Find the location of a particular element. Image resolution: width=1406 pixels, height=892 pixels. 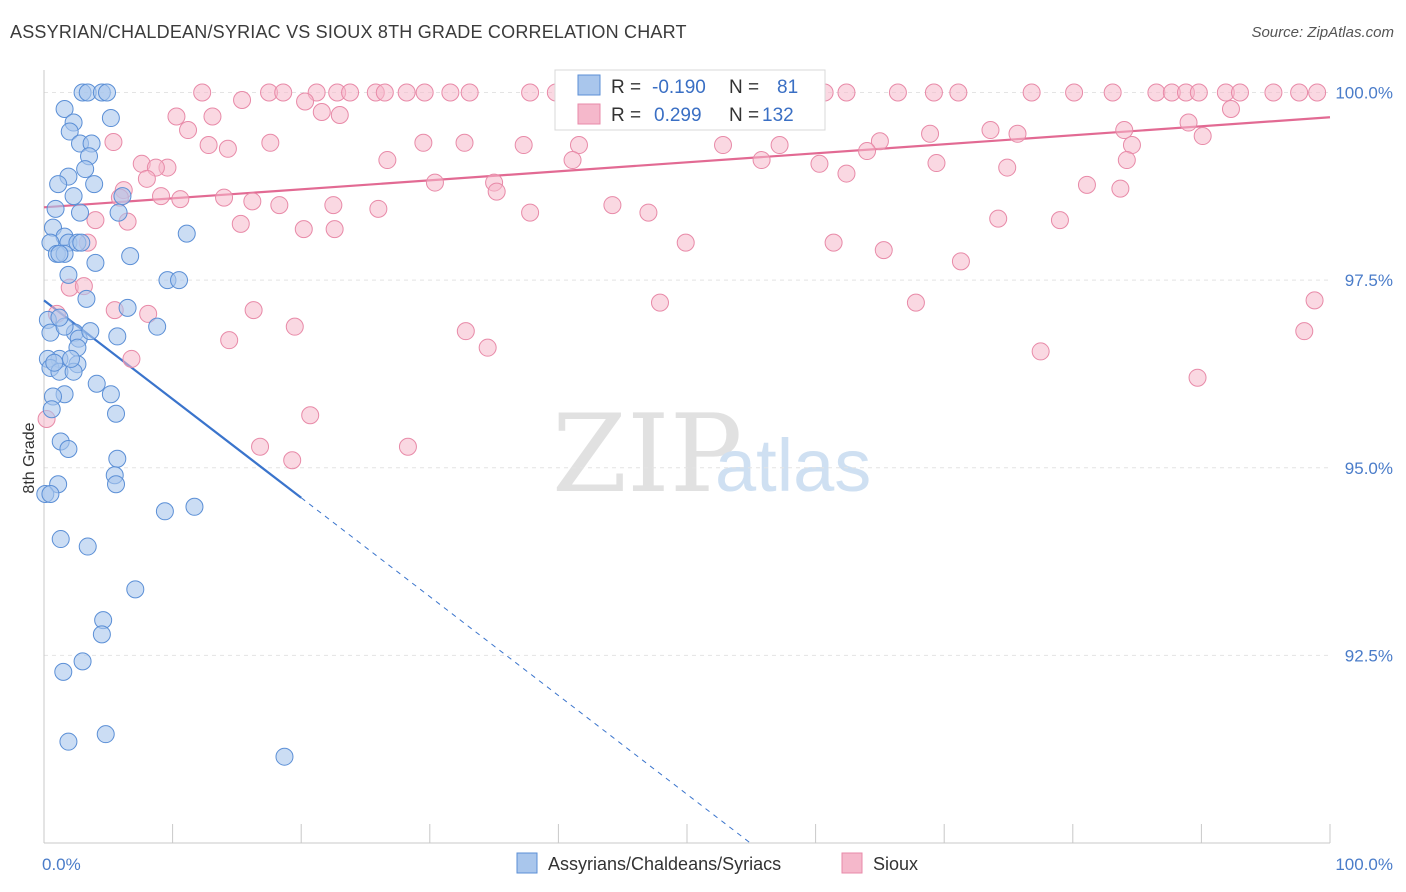

legend-r-value-2: 0.299 is located at coordinates (678, 115).